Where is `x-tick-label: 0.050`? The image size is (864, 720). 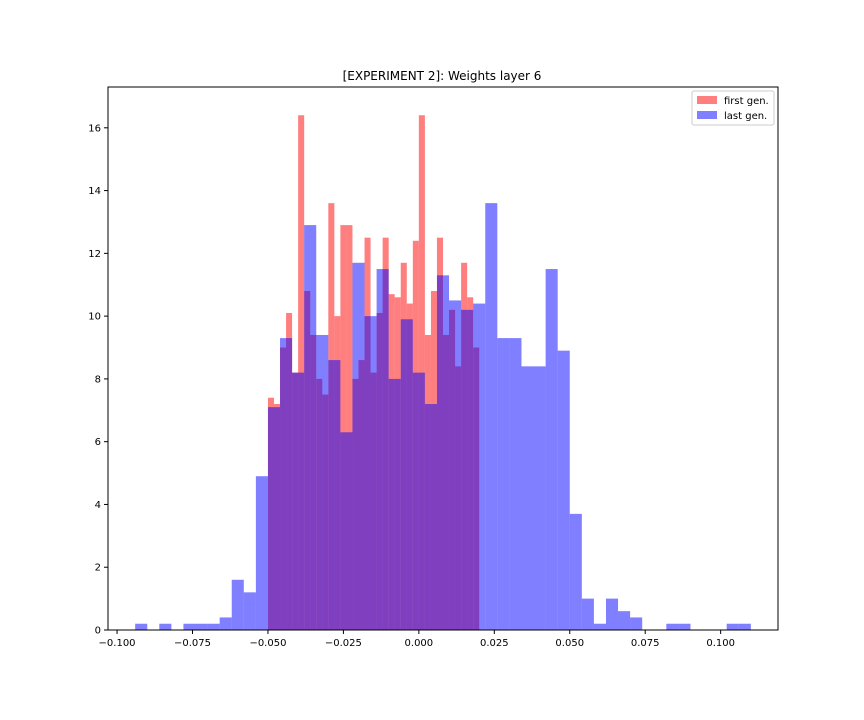
x-tick-label: 0.050 is located at coordinates (569, 643).